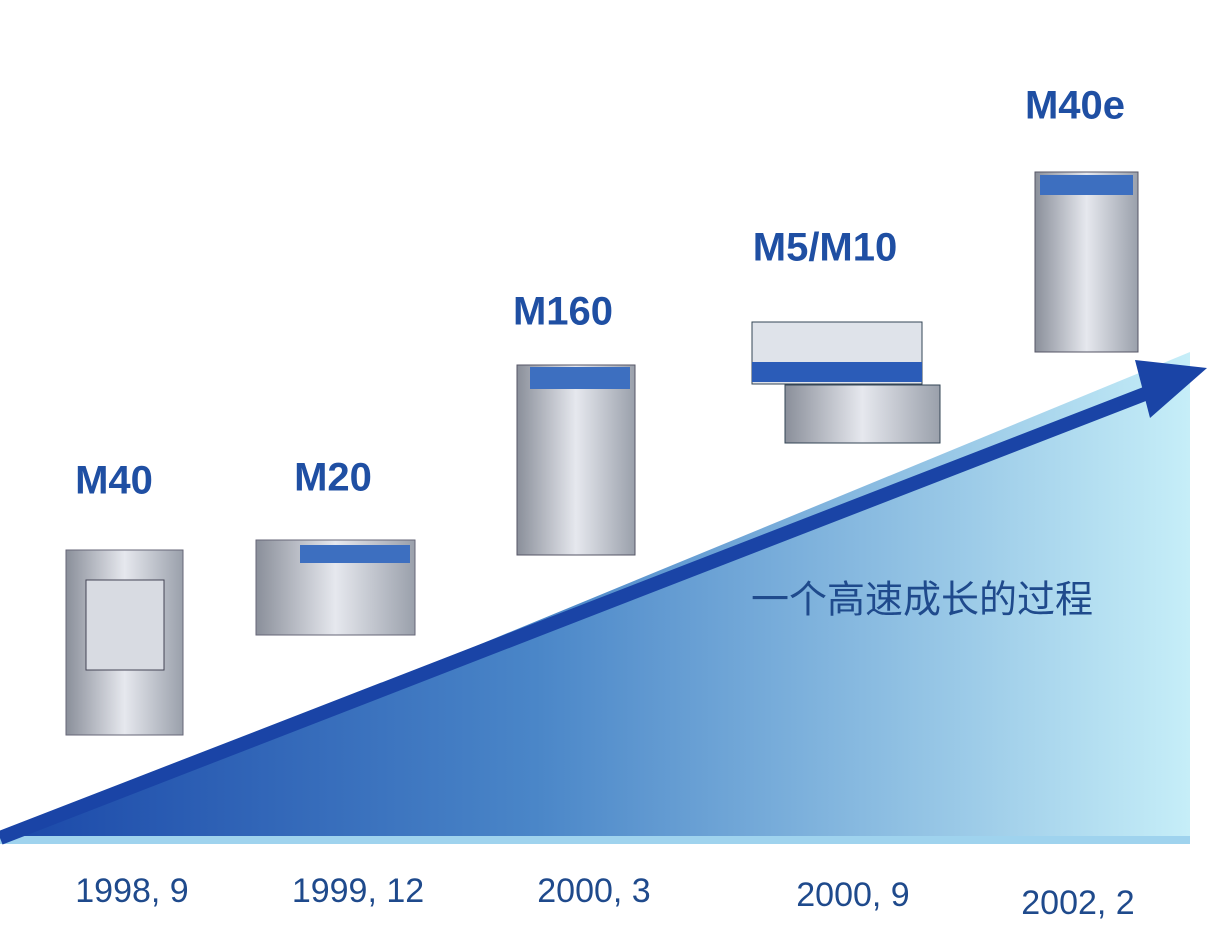 The image size is (1210, 948). What do you see at coordinates (1075, 106) in the screenshot?
I see `product-name: M40e` at bounding box center [1075, 106].